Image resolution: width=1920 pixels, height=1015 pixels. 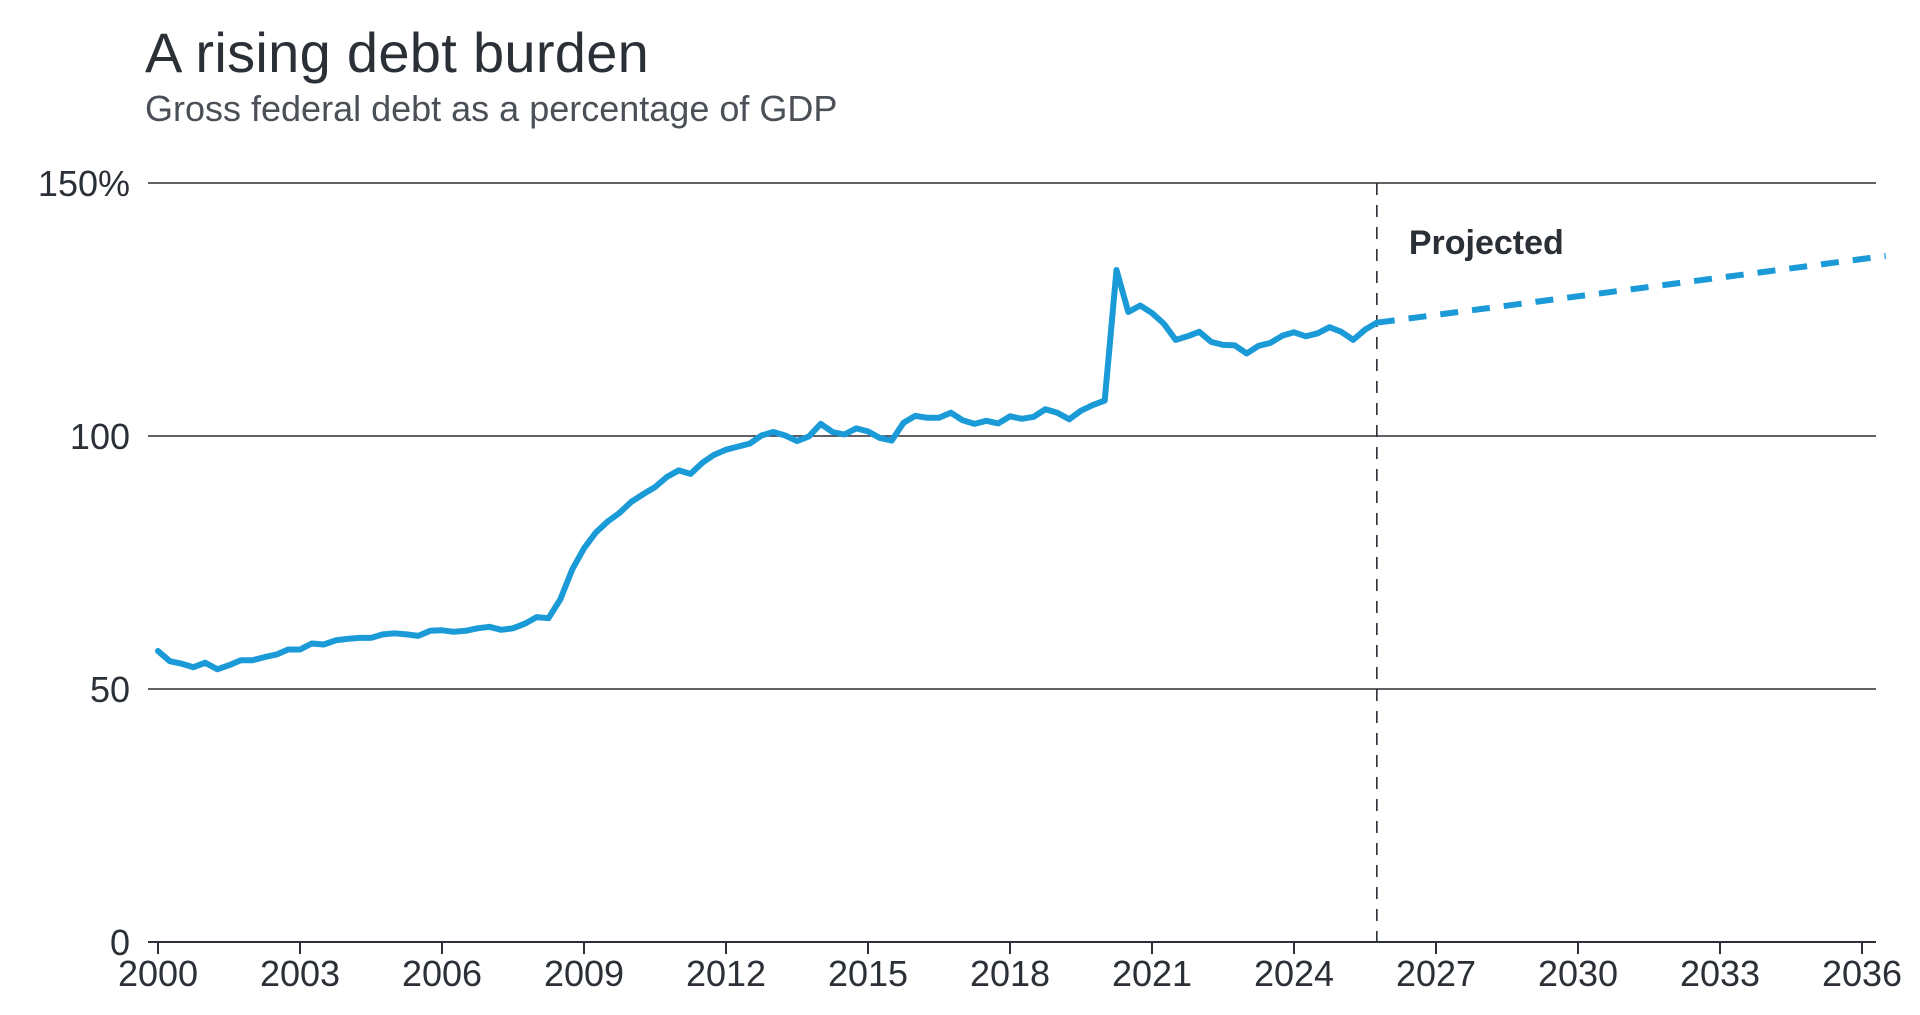 What do you see at coordinates (1631, 289) in the screenshot?
I see `projected-series-line` at bounding box center [1631, 289].